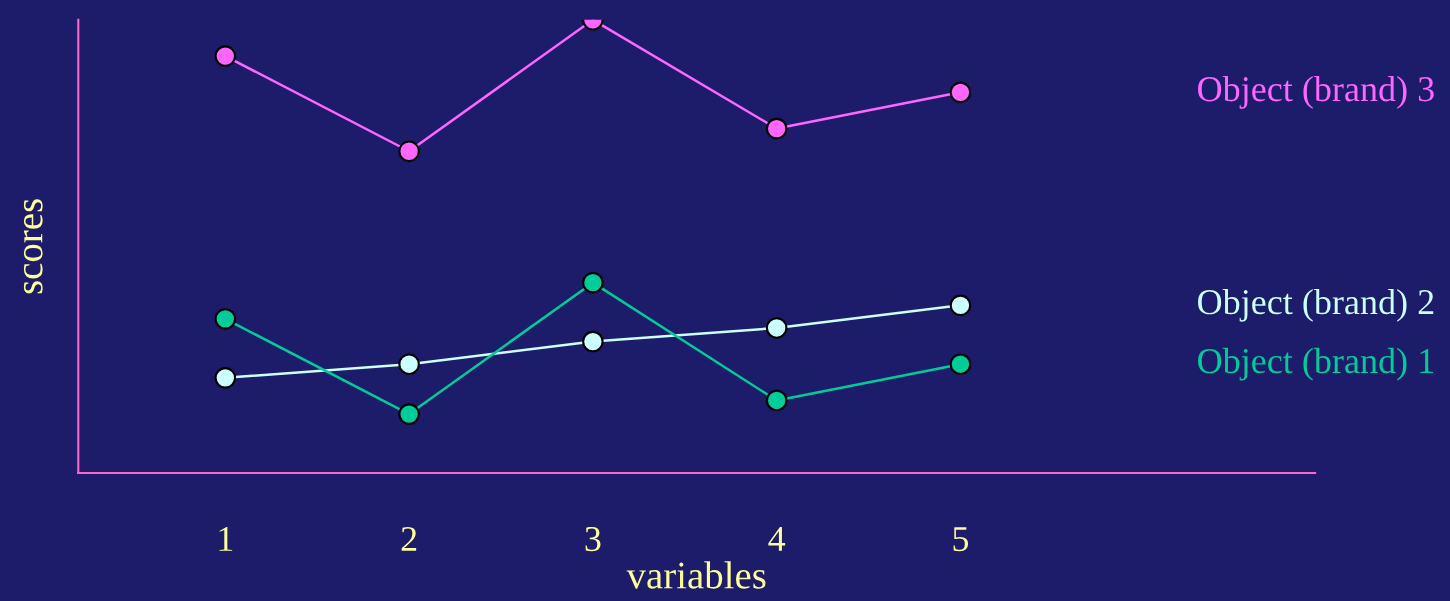  Describe the element at coordinates (1316, 92) in the screenshot. I see `text: Object (brand) 3` at that location.